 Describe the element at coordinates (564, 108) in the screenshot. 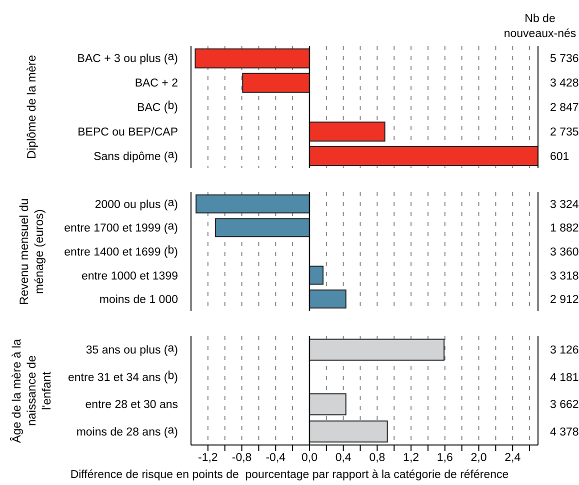

I see `text: 2 847` at that location.